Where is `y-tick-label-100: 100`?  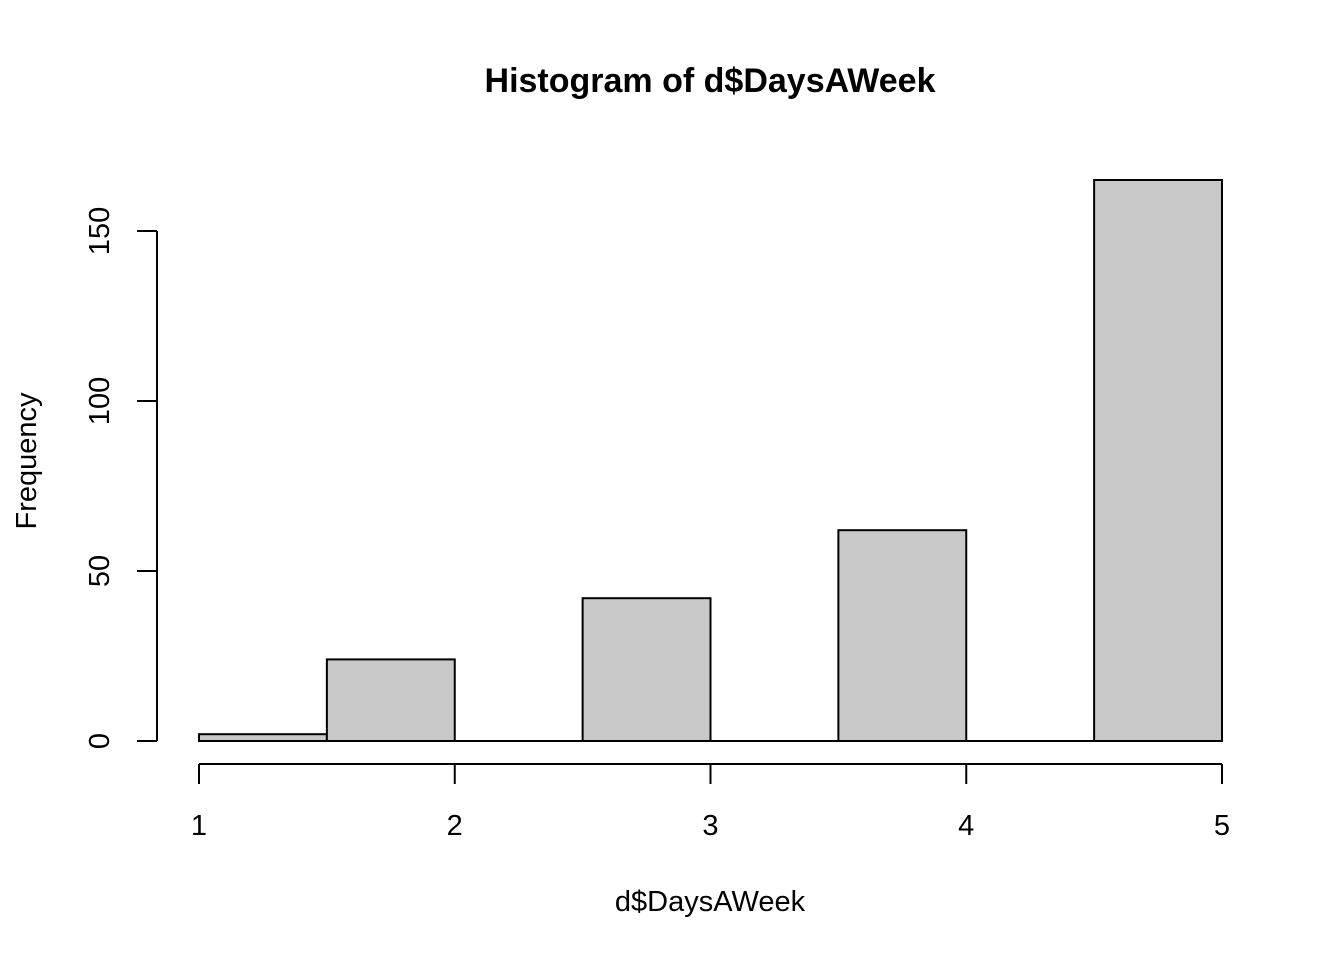 y-tick-label-100: 100 is located at coordinates (100, 401).